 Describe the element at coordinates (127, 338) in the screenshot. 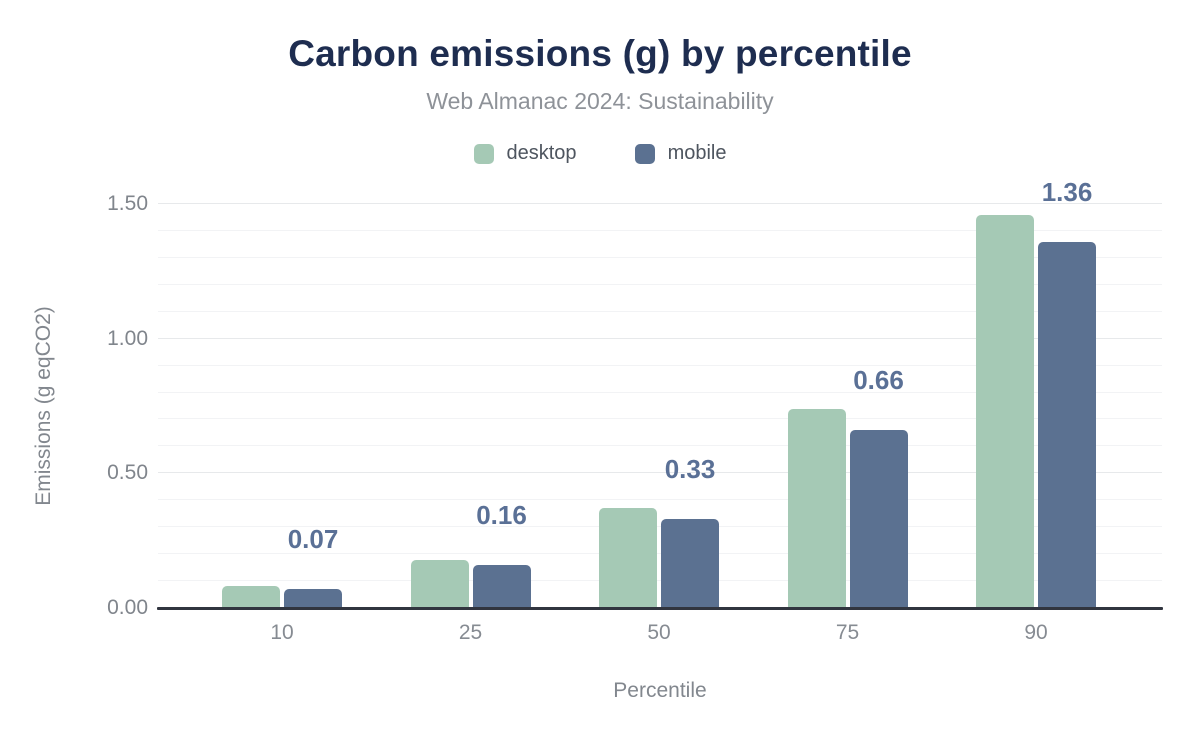

I see `y-tick-label: 1.00` at that location.